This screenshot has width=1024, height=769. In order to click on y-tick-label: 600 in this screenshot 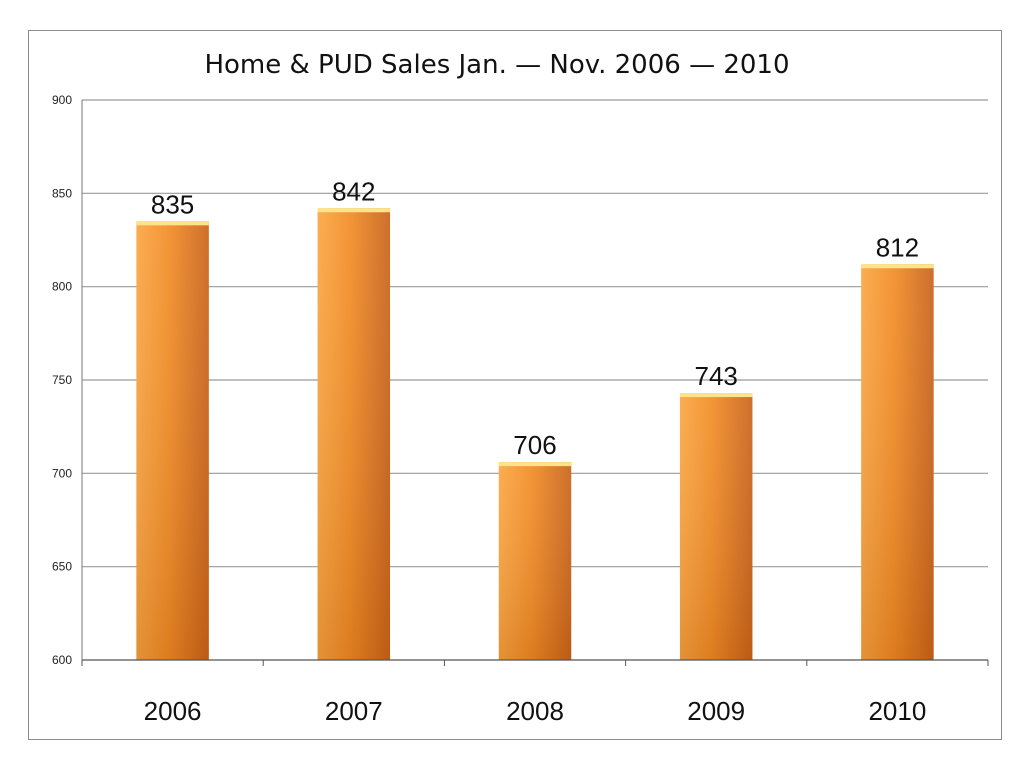, I will do `click(62, 660)`.